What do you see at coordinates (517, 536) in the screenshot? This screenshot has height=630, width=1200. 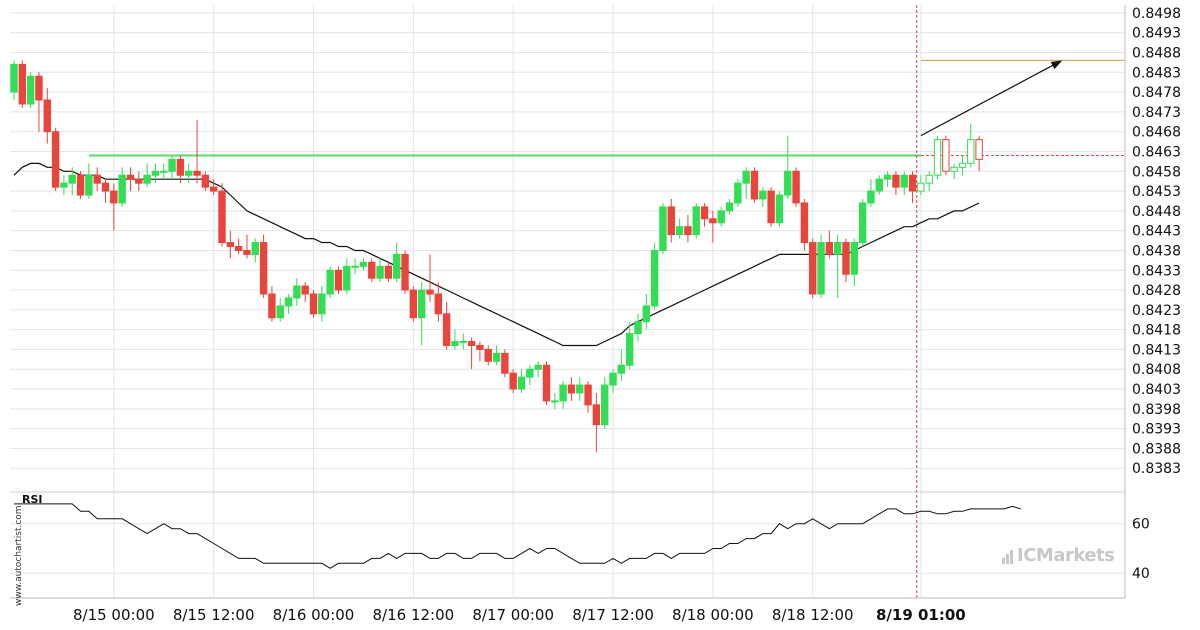 I see `rsi-line` at bounding box center [517, 536].